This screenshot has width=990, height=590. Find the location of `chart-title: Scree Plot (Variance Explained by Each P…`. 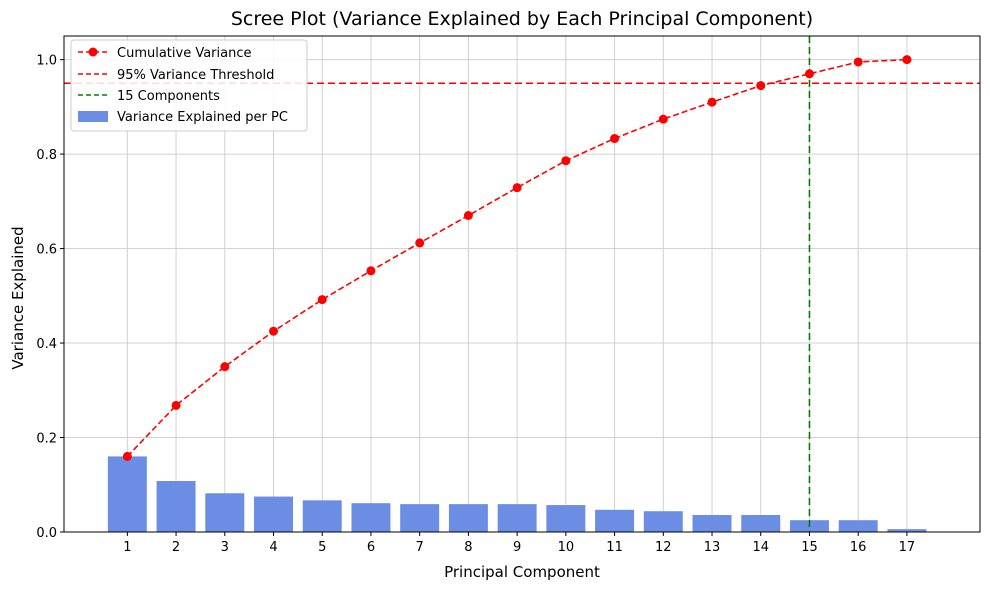

chart-title: Scree Plot (Variance Explained by Each P… is located at coordinates (522, 19).